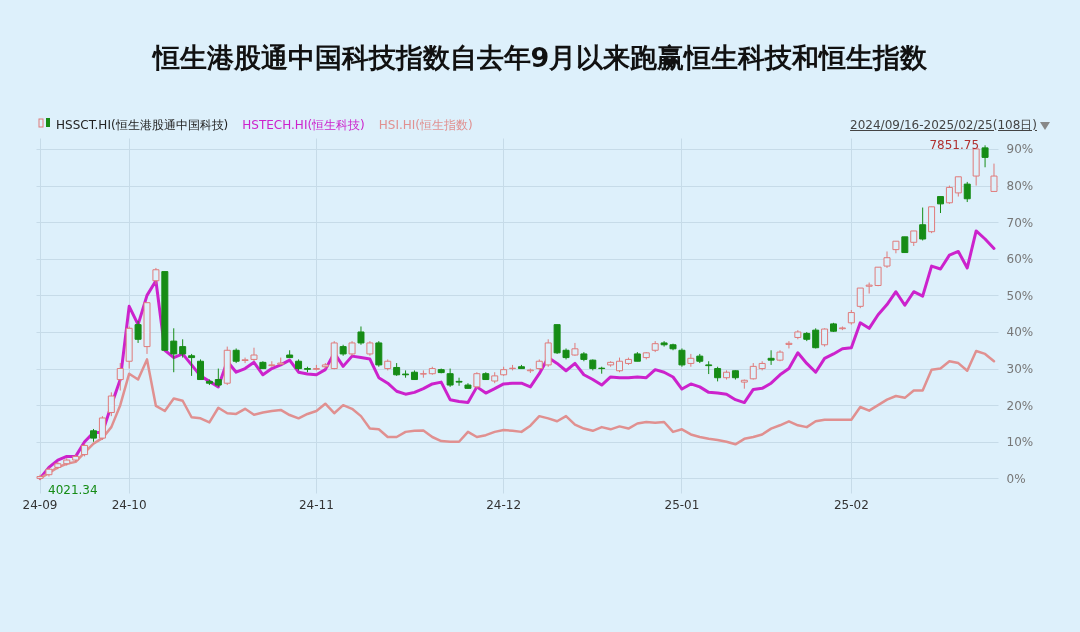  What do you see at coordinates (73, 490) in the screenshot?
I see `annotation: 4021.34` at bounding box center [73, 490].